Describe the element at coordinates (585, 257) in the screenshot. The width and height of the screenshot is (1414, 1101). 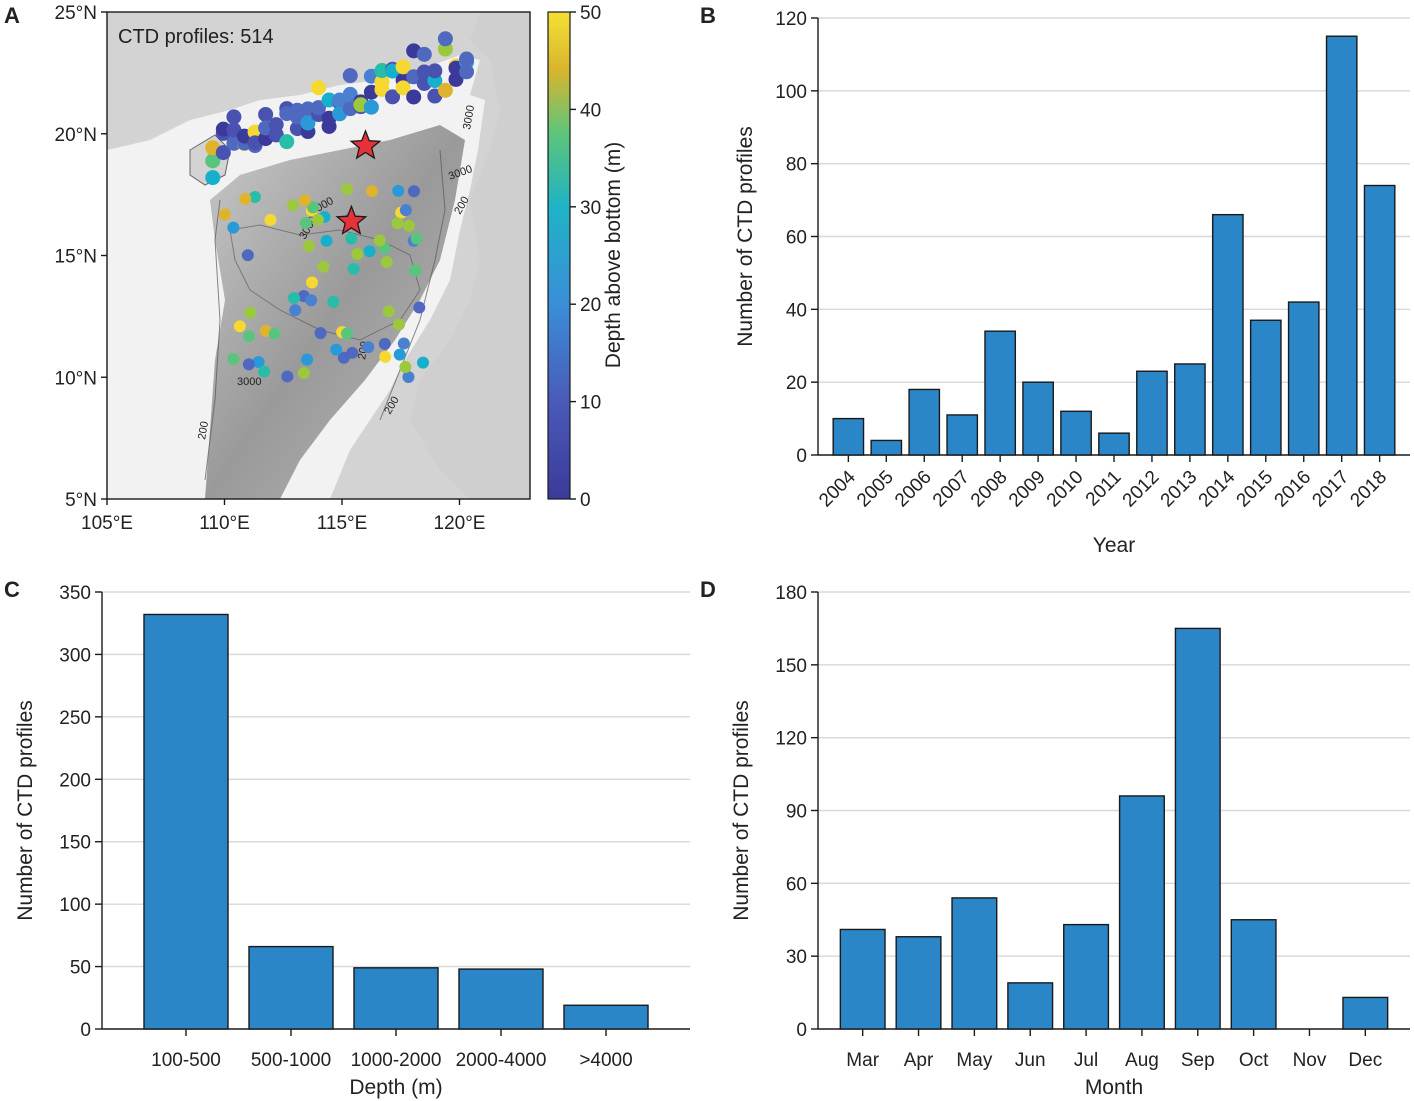
I see `colorbar-ticks: 0 10 20 30 40 50` at that location.